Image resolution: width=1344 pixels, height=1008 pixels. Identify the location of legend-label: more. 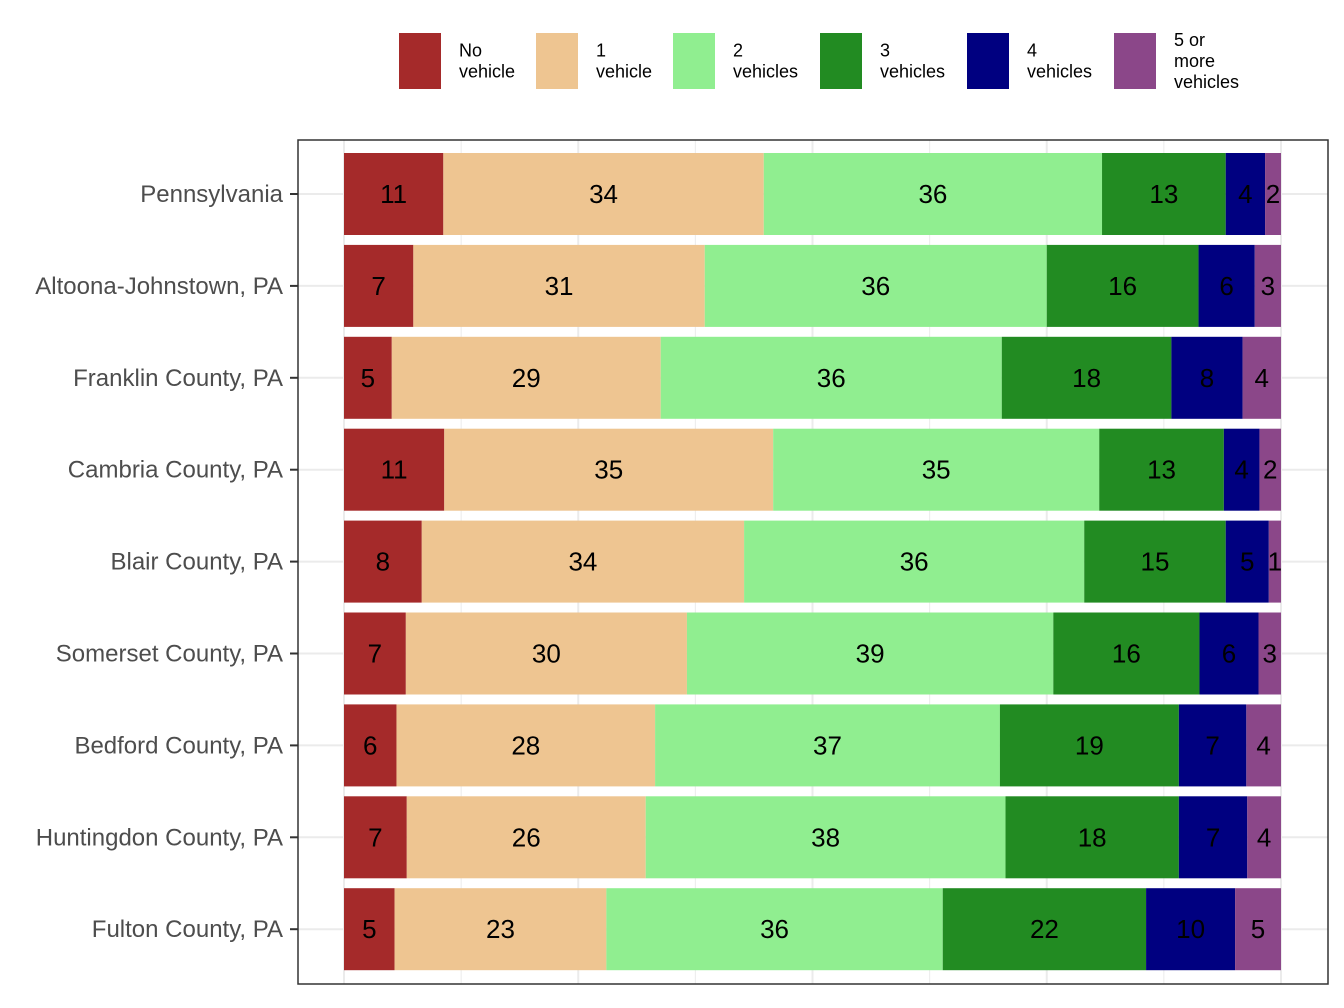
(1194, 61).